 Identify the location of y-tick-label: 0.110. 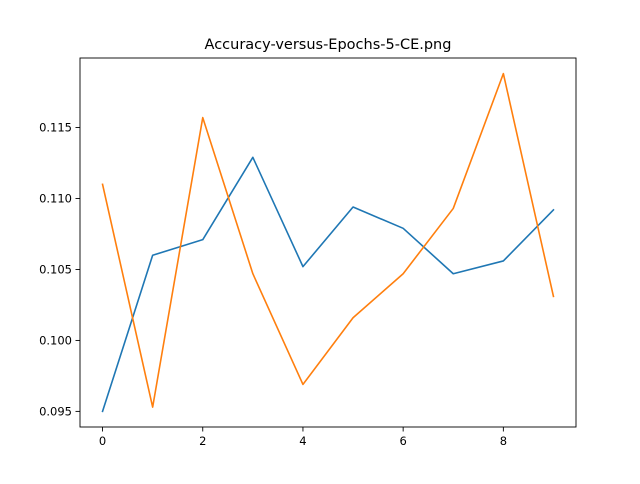
(55, 199).